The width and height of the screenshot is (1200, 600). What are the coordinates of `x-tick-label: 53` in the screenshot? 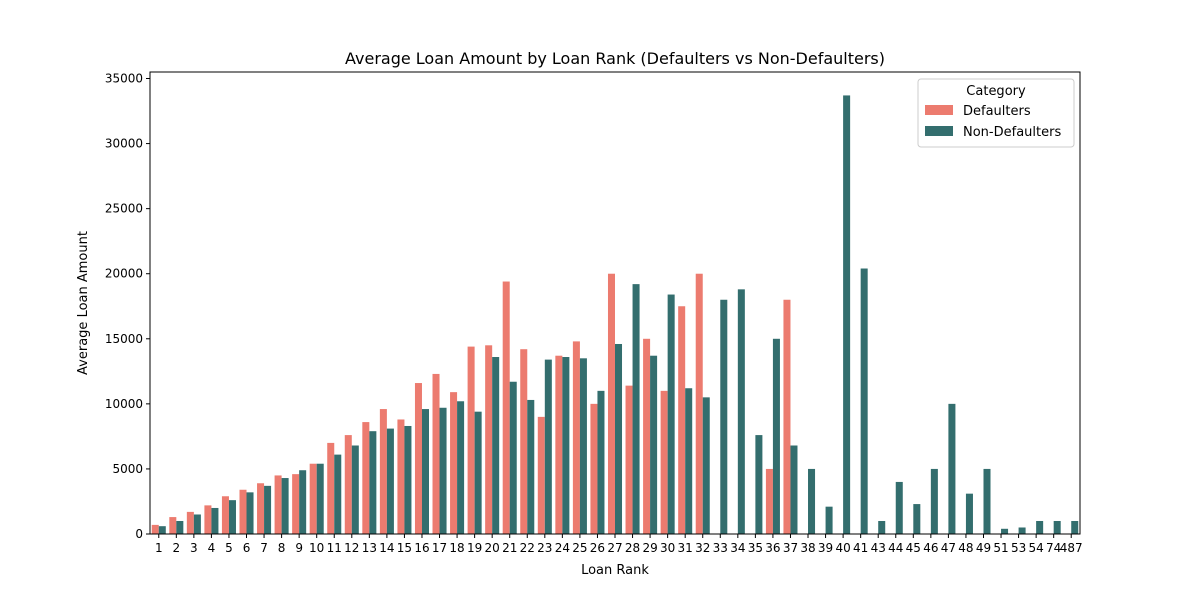 It's located at (1018, 548).